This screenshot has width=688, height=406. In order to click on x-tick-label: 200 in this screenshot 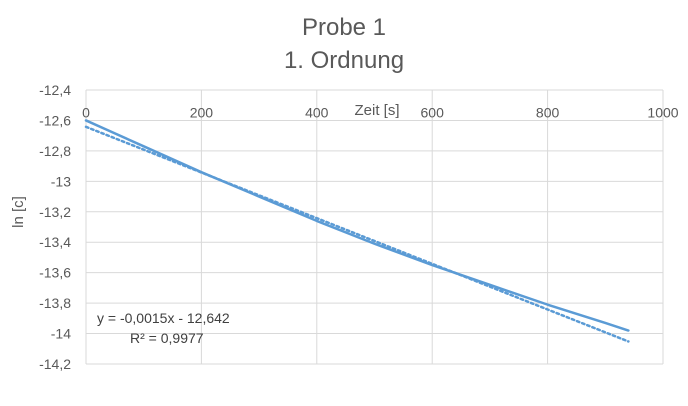, I will do `click(202, 112)`.